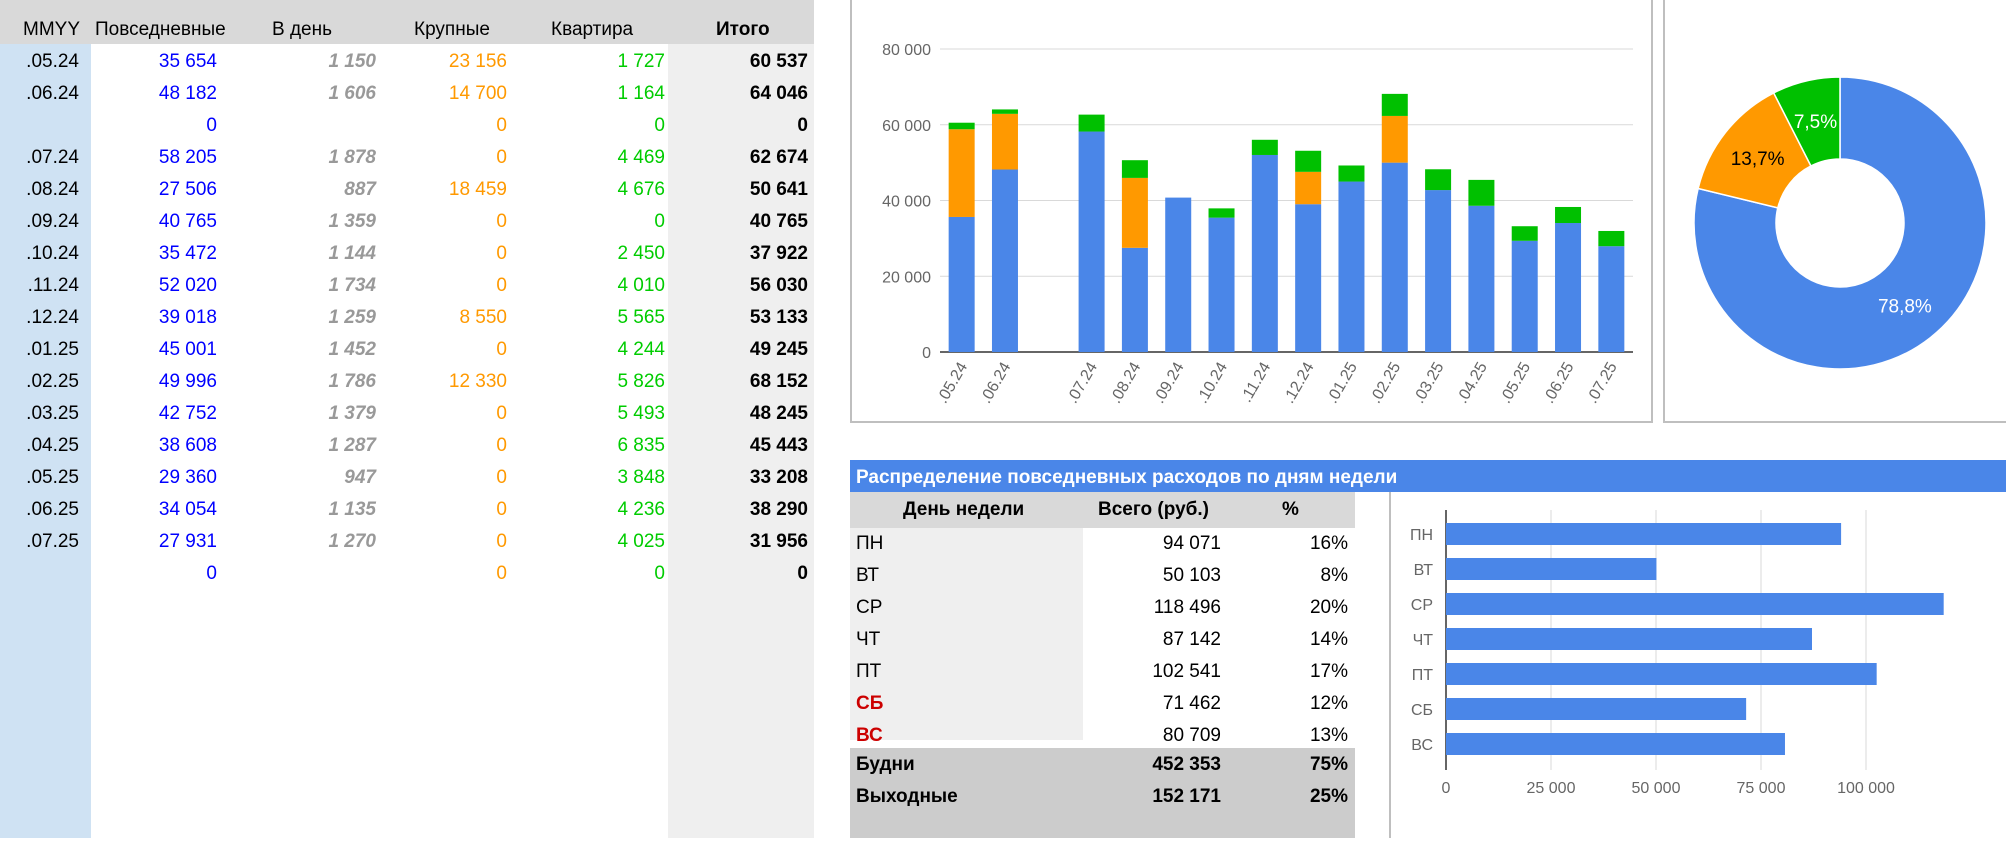 The width and height of the screenshot is (2006, 843). I want to click on cell-large: 14 700, so click(477, 93).